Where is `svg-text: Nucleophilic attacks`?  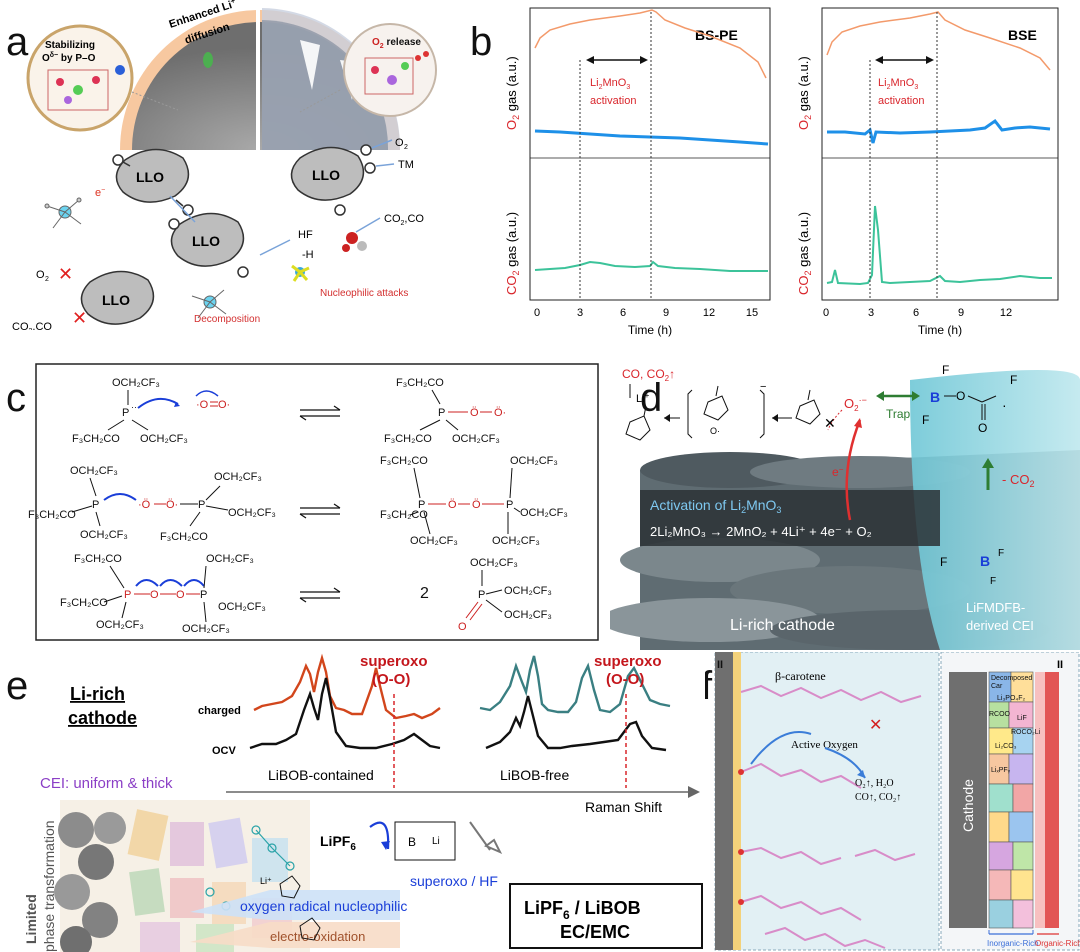 svg-text: Nucleophilic attacks is located at coordinates (364, 293).